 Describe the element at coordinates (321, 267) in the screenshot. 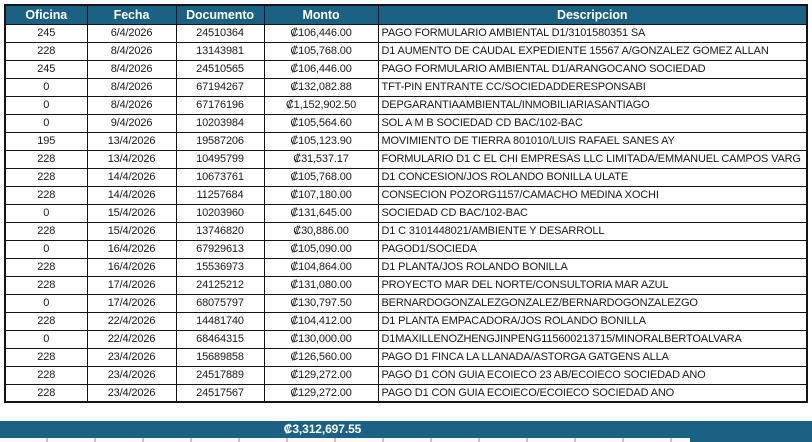

I see `cell-monto: ₡104,864.00` at that location.